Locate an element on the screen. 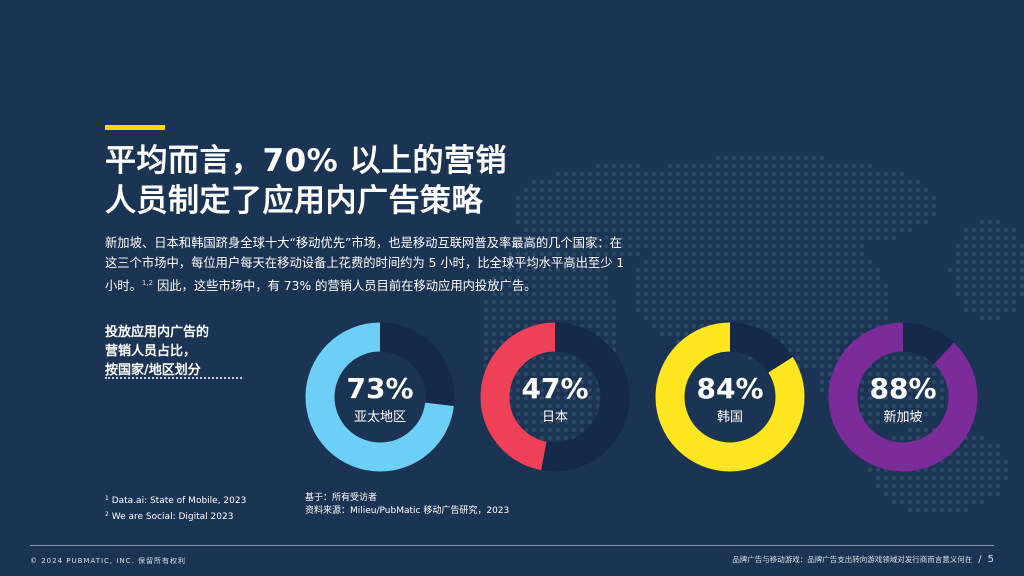 This screenshot has width=1024, height=576. donut-1: 73% 亚太地区 is located at coordinates (380, 397).